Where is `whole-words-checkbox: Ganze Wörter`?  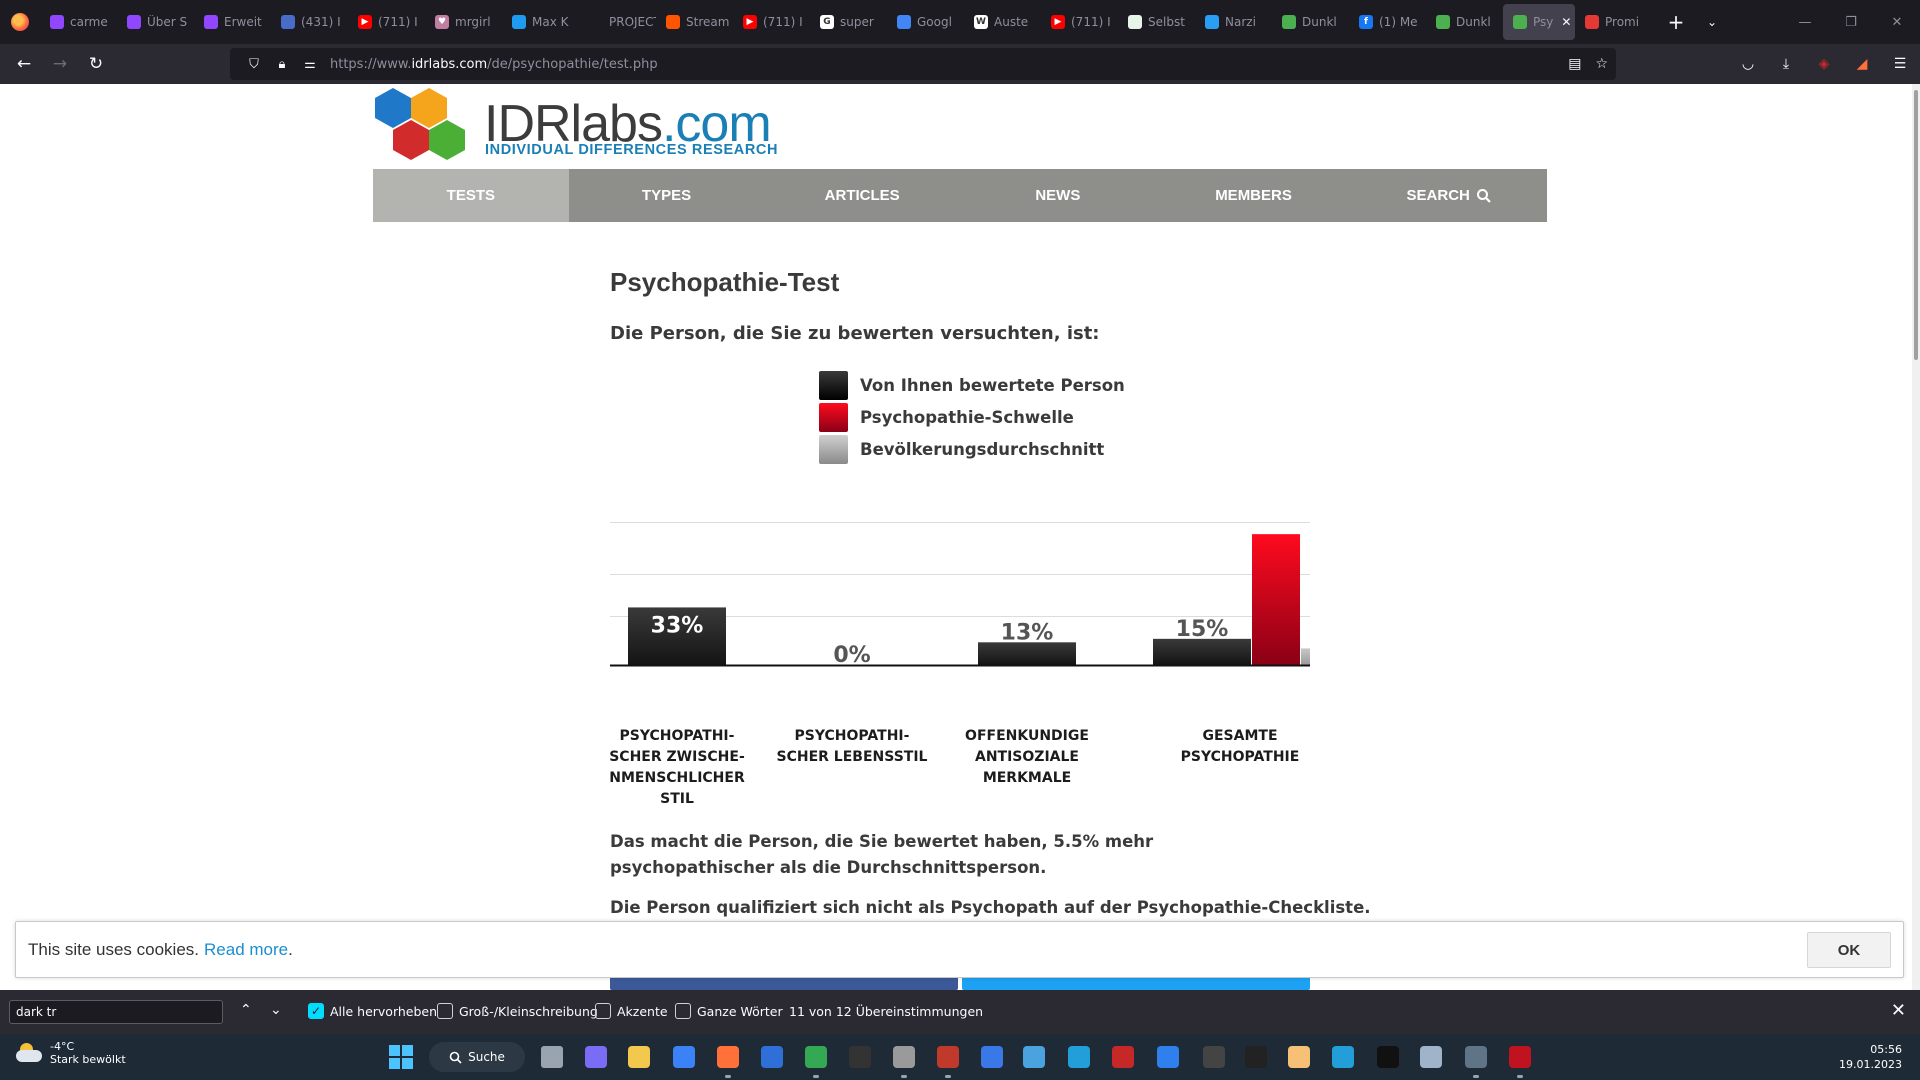 whole-words-checkbox: Ganze Wörter is located at coordinates (729, 1011).